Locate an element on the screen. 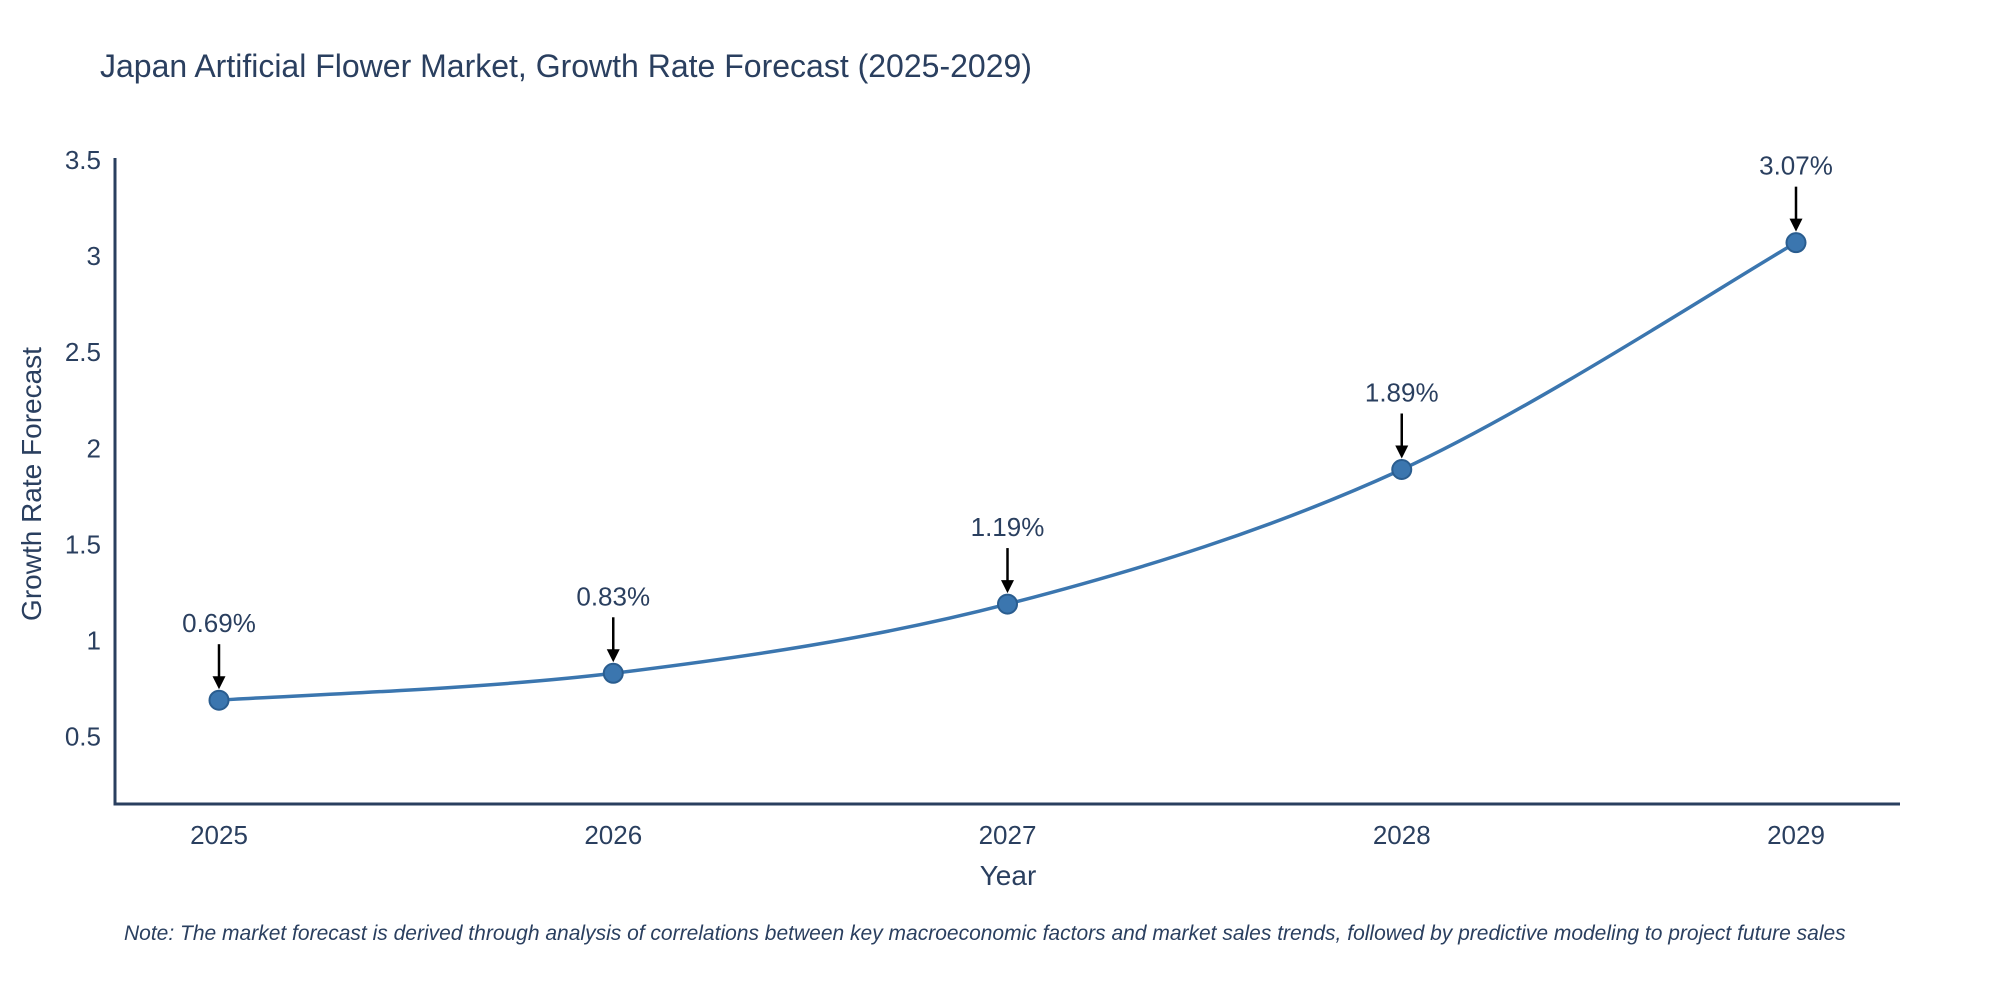  x-tick-label: 2029 is located at coordinates (1796, 835).